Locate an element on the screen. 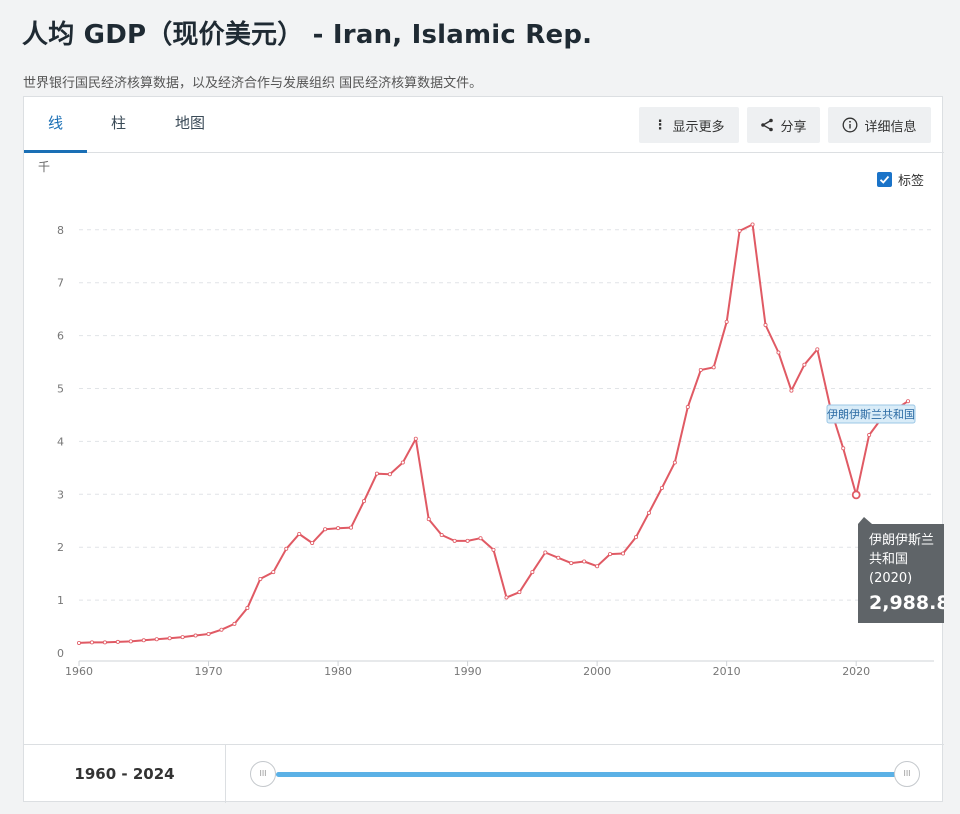  range-end-handle: III is located at coordinates (907, 774).